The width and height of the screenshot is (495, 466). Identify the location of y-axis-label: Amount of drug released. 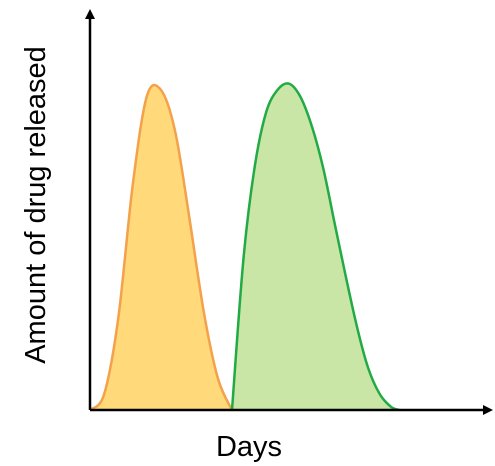
(36, 205).